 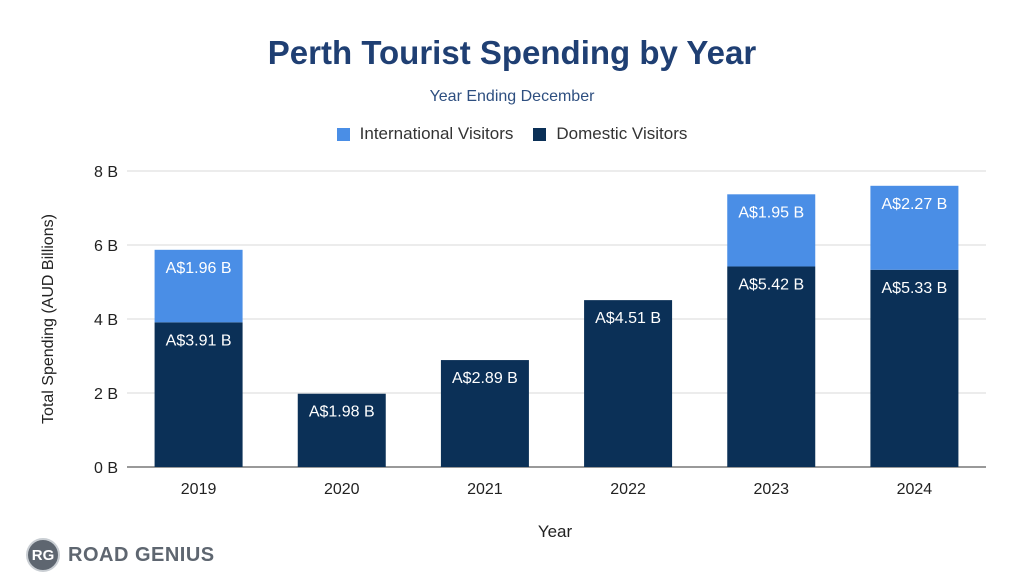 I want to click on chart-title: Perth Tourist Spending by Year, so click(x=512, y=52).